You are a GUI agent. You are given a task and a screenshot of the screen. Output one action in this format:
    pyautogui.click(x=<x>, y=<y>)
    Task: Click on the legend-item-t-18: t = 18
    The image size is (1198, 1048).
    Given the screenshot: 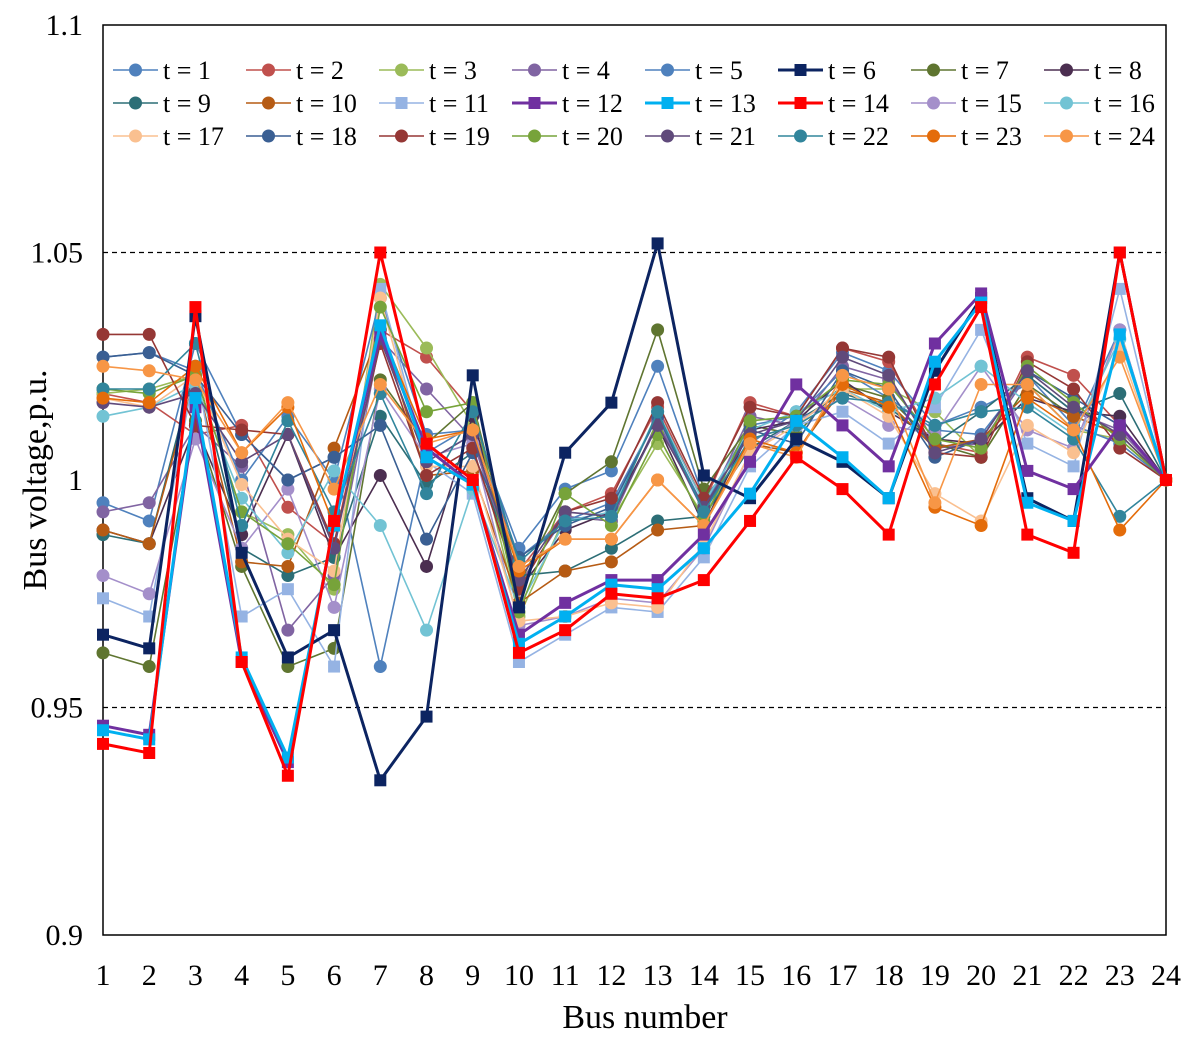 What is the action you would take?
    pyautogui.click(x=301, y=136)
    